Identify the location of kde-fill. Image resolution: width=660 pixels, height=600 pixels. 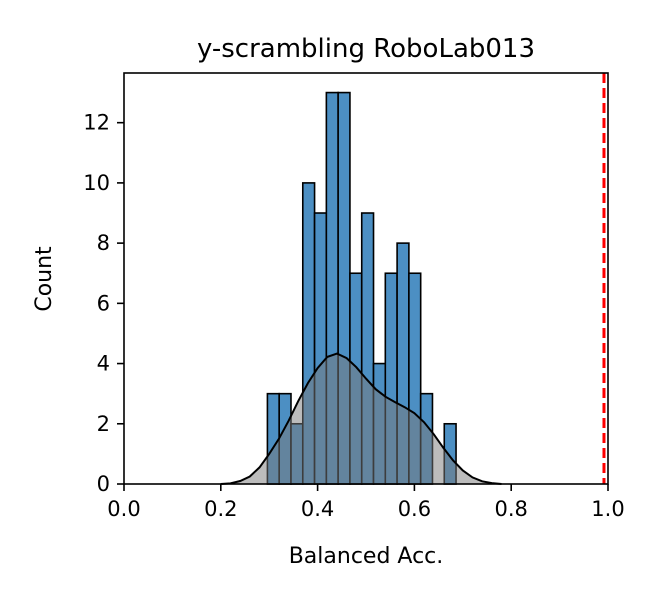
(361, 418).